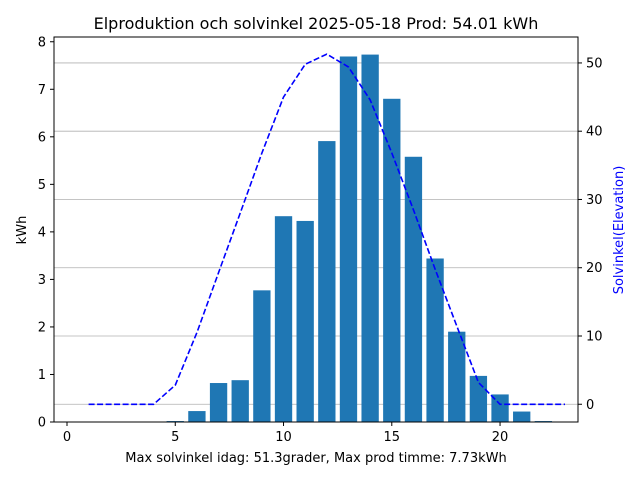 The height and width of the screenshot is (485, 640). Describe the element at coordinates (42, 423) in the screenshot. I see `y-tick-label: 0` at that location.